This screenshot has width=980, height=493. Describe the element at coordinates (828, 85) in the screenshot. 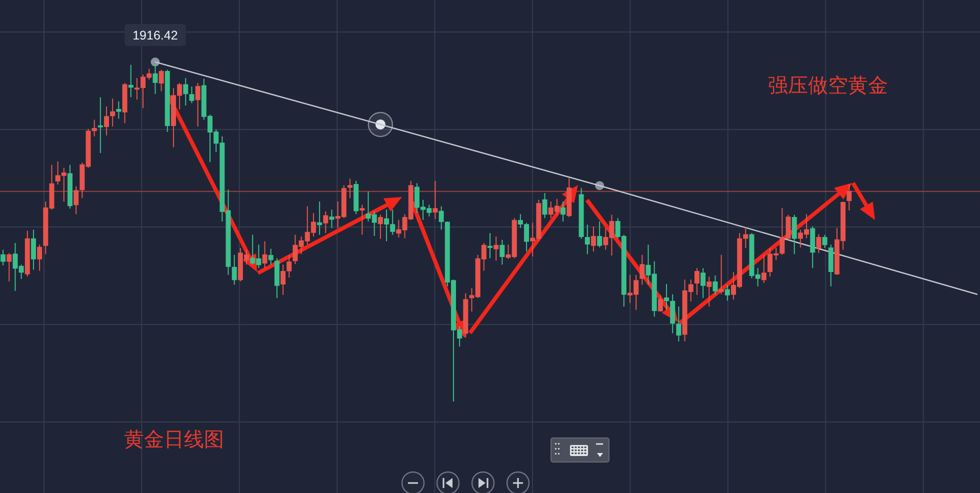

I see `annotation: 强压做空黄金` at that location.